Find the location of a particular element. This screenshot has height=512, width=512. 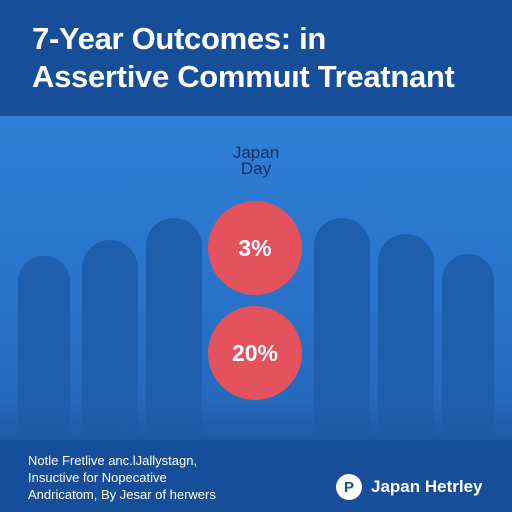

stat-value-bottom: 20% is located at coordinates (255, 352).